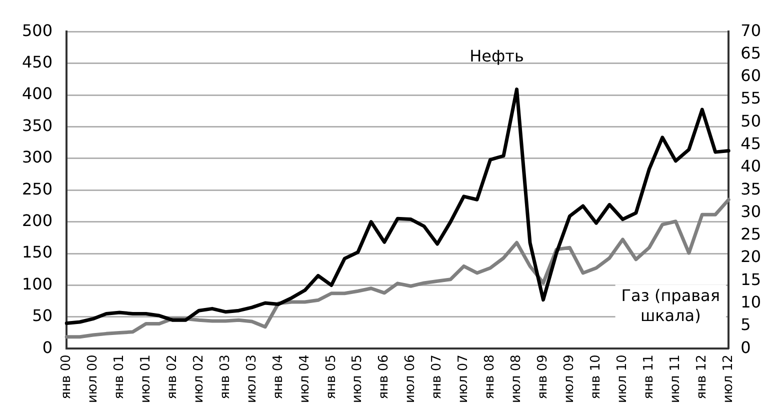 This screenshot has width=777, height=417. Describe the element at coordinates (750, 120) in the screenshot. I see `y2-tick-label: 50` at that location.